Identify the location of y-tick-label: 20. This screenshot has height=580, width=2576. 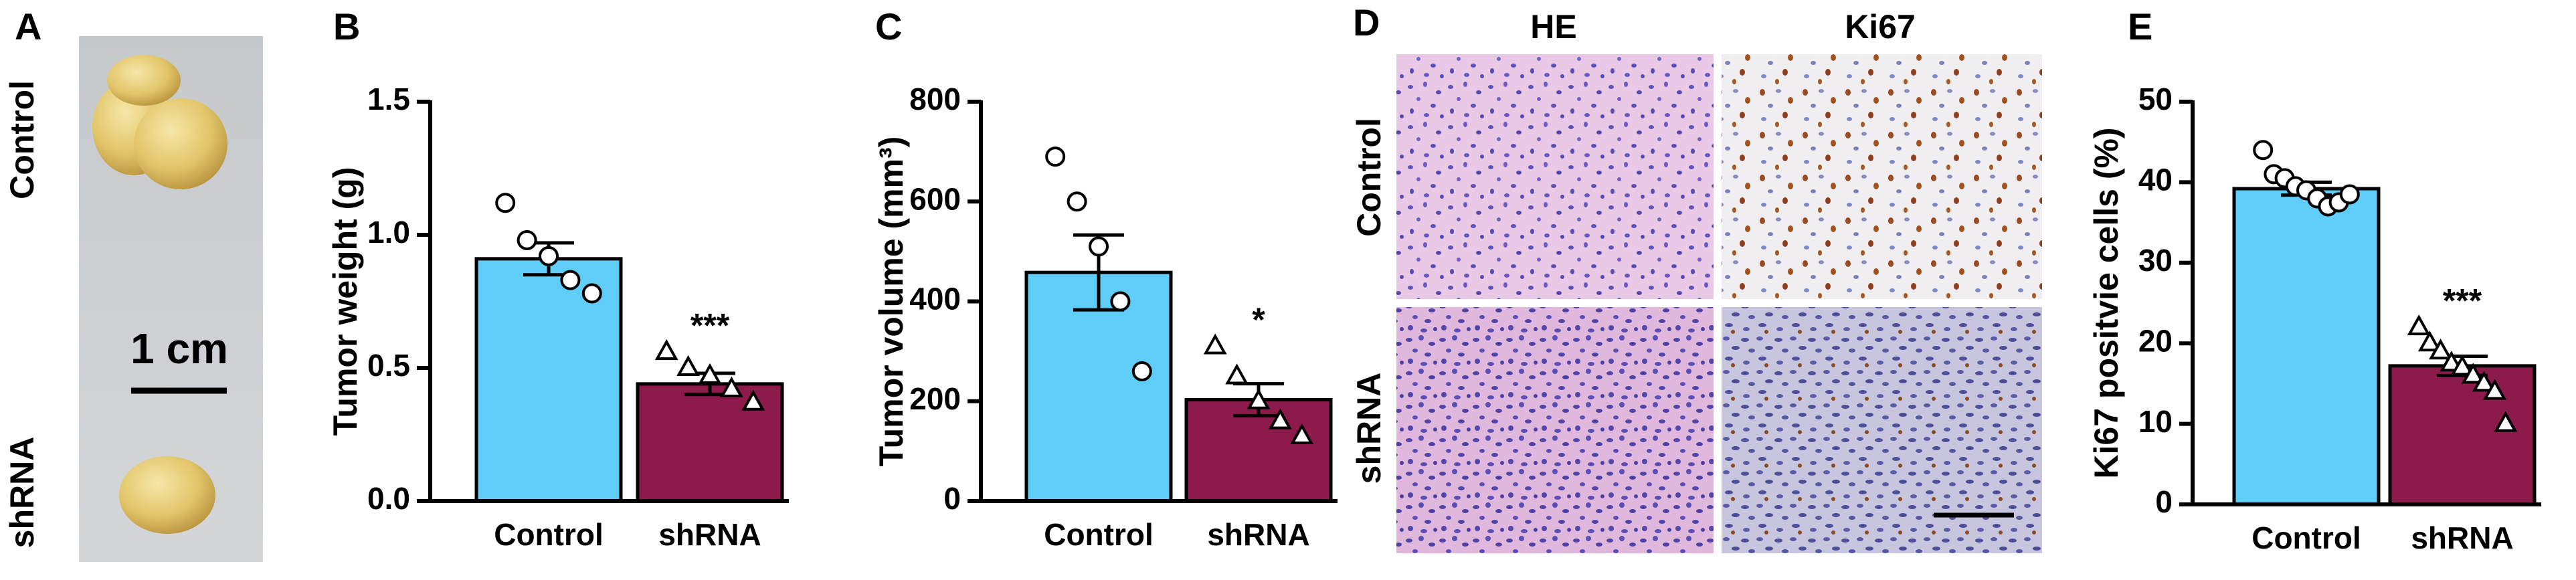
(2155, 340).